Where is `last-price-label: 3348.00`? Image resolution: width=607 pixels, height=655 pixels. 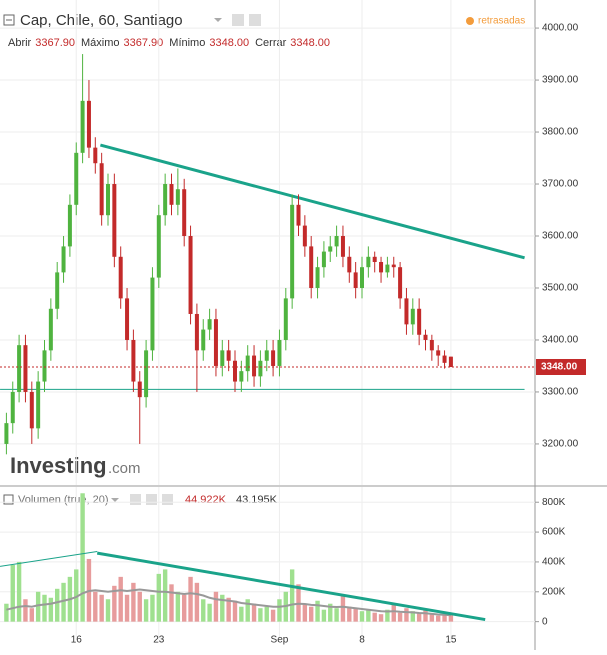 last-price-label: 3348.00 is located at coordinates (559, 367).